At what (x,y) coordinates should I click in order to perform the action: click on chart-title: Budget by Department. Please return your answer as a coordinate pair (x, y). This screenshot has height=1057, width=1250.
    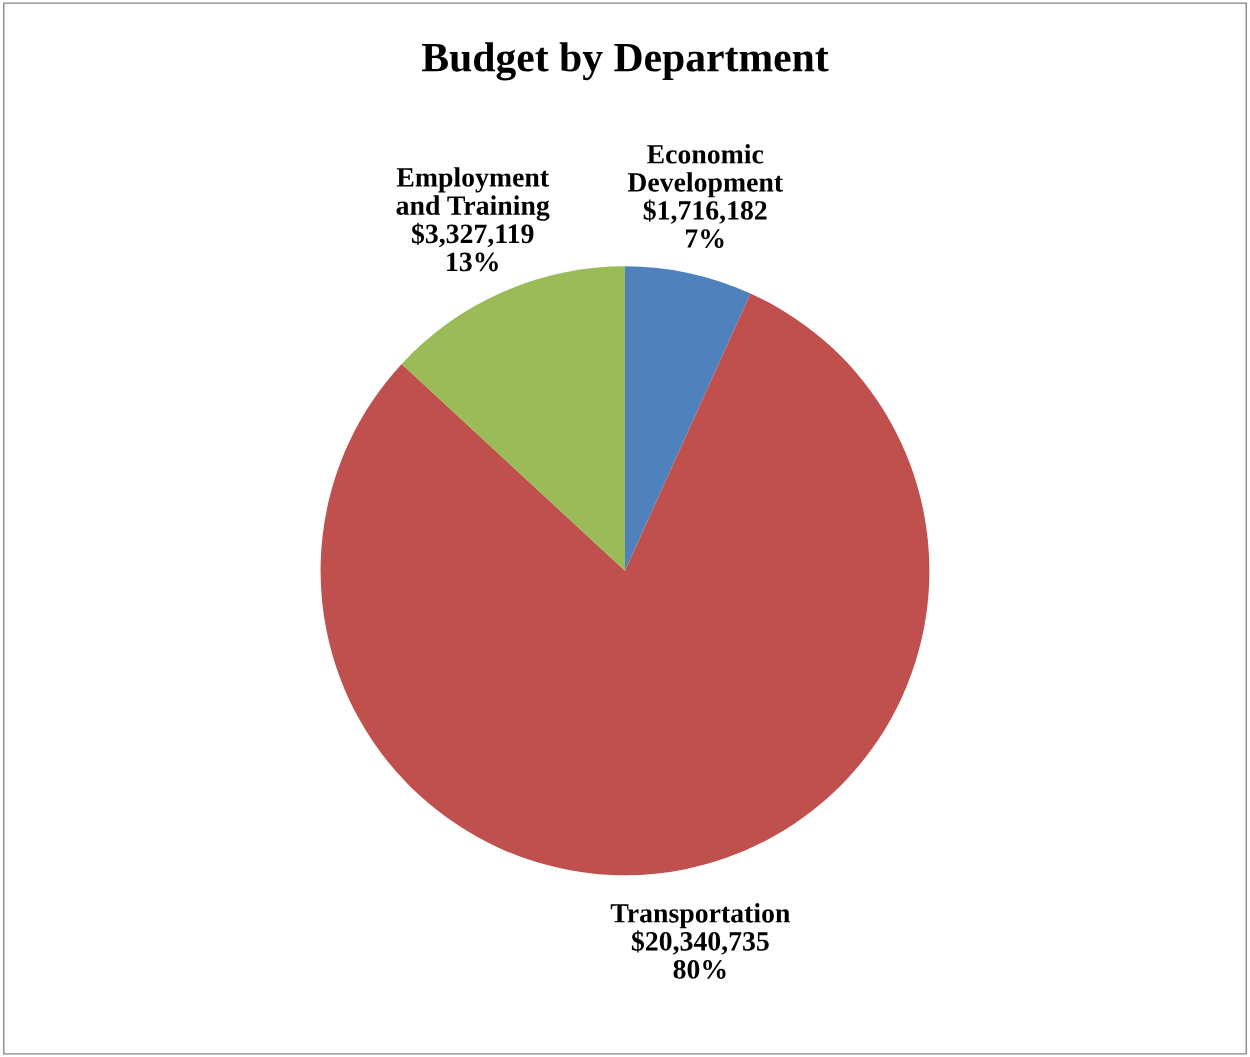
    Looking at the image, I should click on (625, 61).